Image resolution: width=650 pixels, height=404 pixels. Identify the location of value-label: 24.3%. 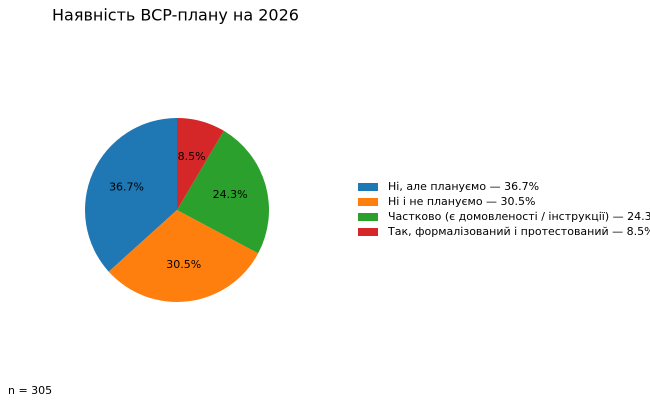
(230, 194).